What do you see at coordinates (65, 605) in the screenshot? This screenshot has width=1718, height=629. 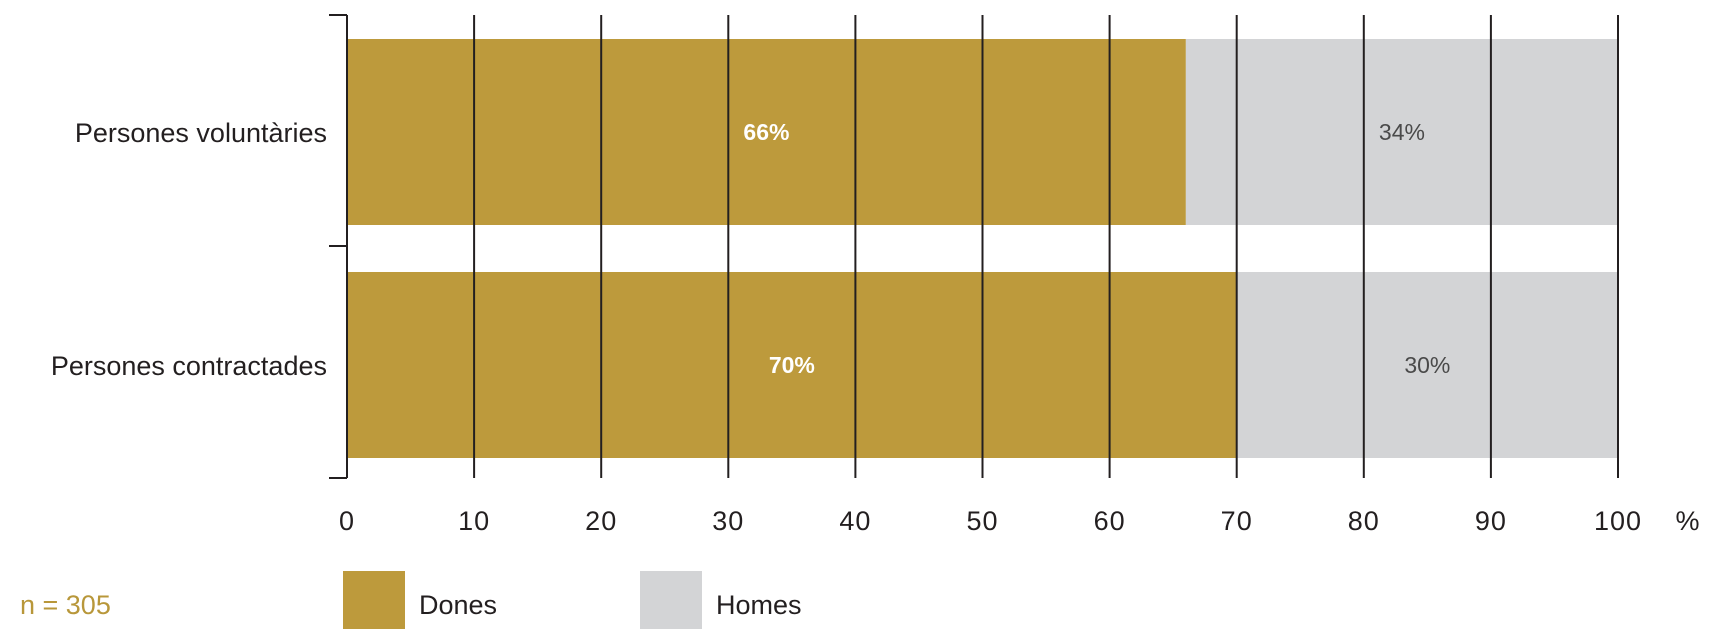 I see `sample-size-note: n = 305` at bounding box center [65, 605].